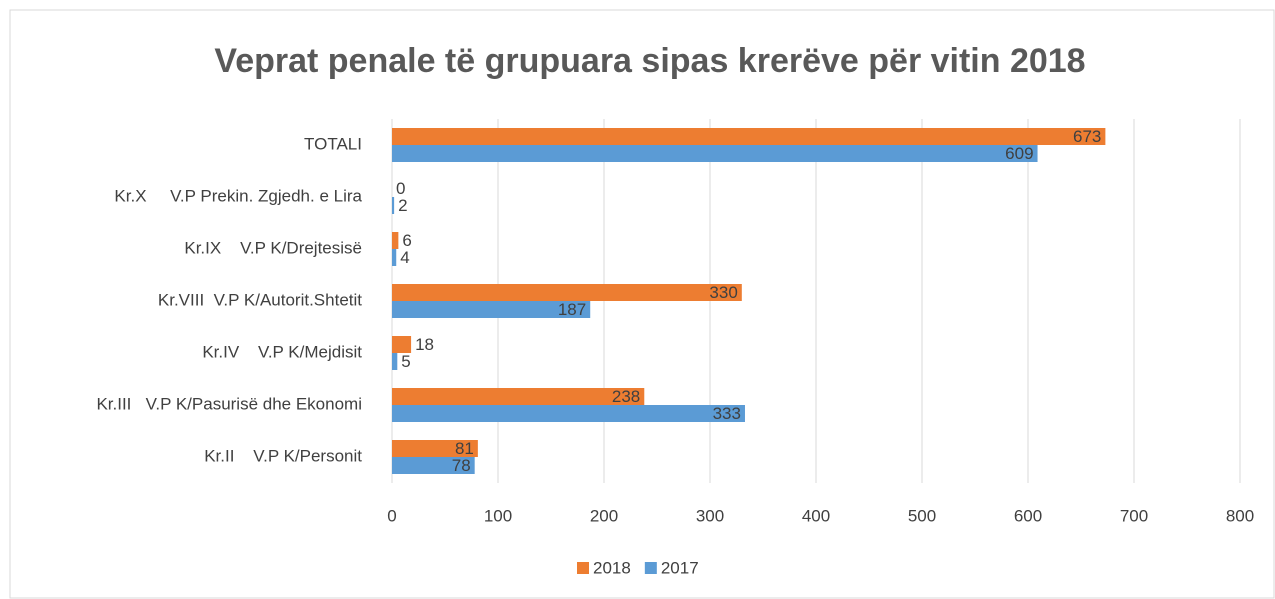 The image size is (1275, 599). Describe the element at coordinates (723, 292) in the screenshot. I see `data-label: 330` at that location.